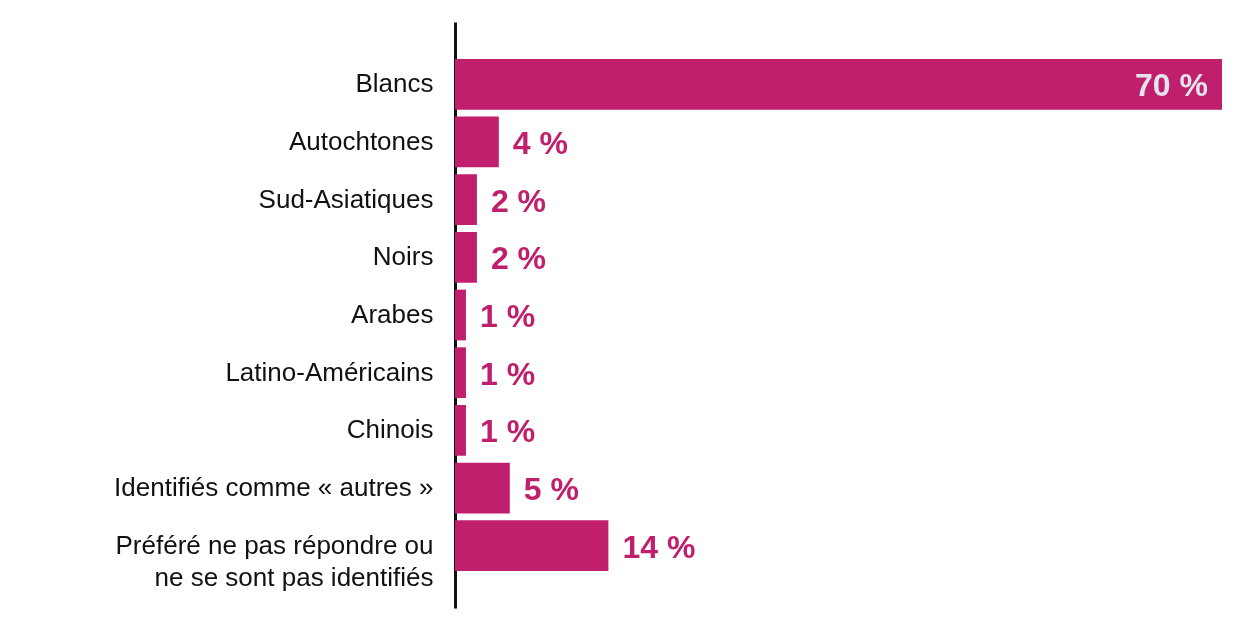 This screenshot has height=622, width=1242. What do you see at coordinates (540, 142) in the screenshot?
I see `data-label: 4 %` at bounding box center [540, 142].